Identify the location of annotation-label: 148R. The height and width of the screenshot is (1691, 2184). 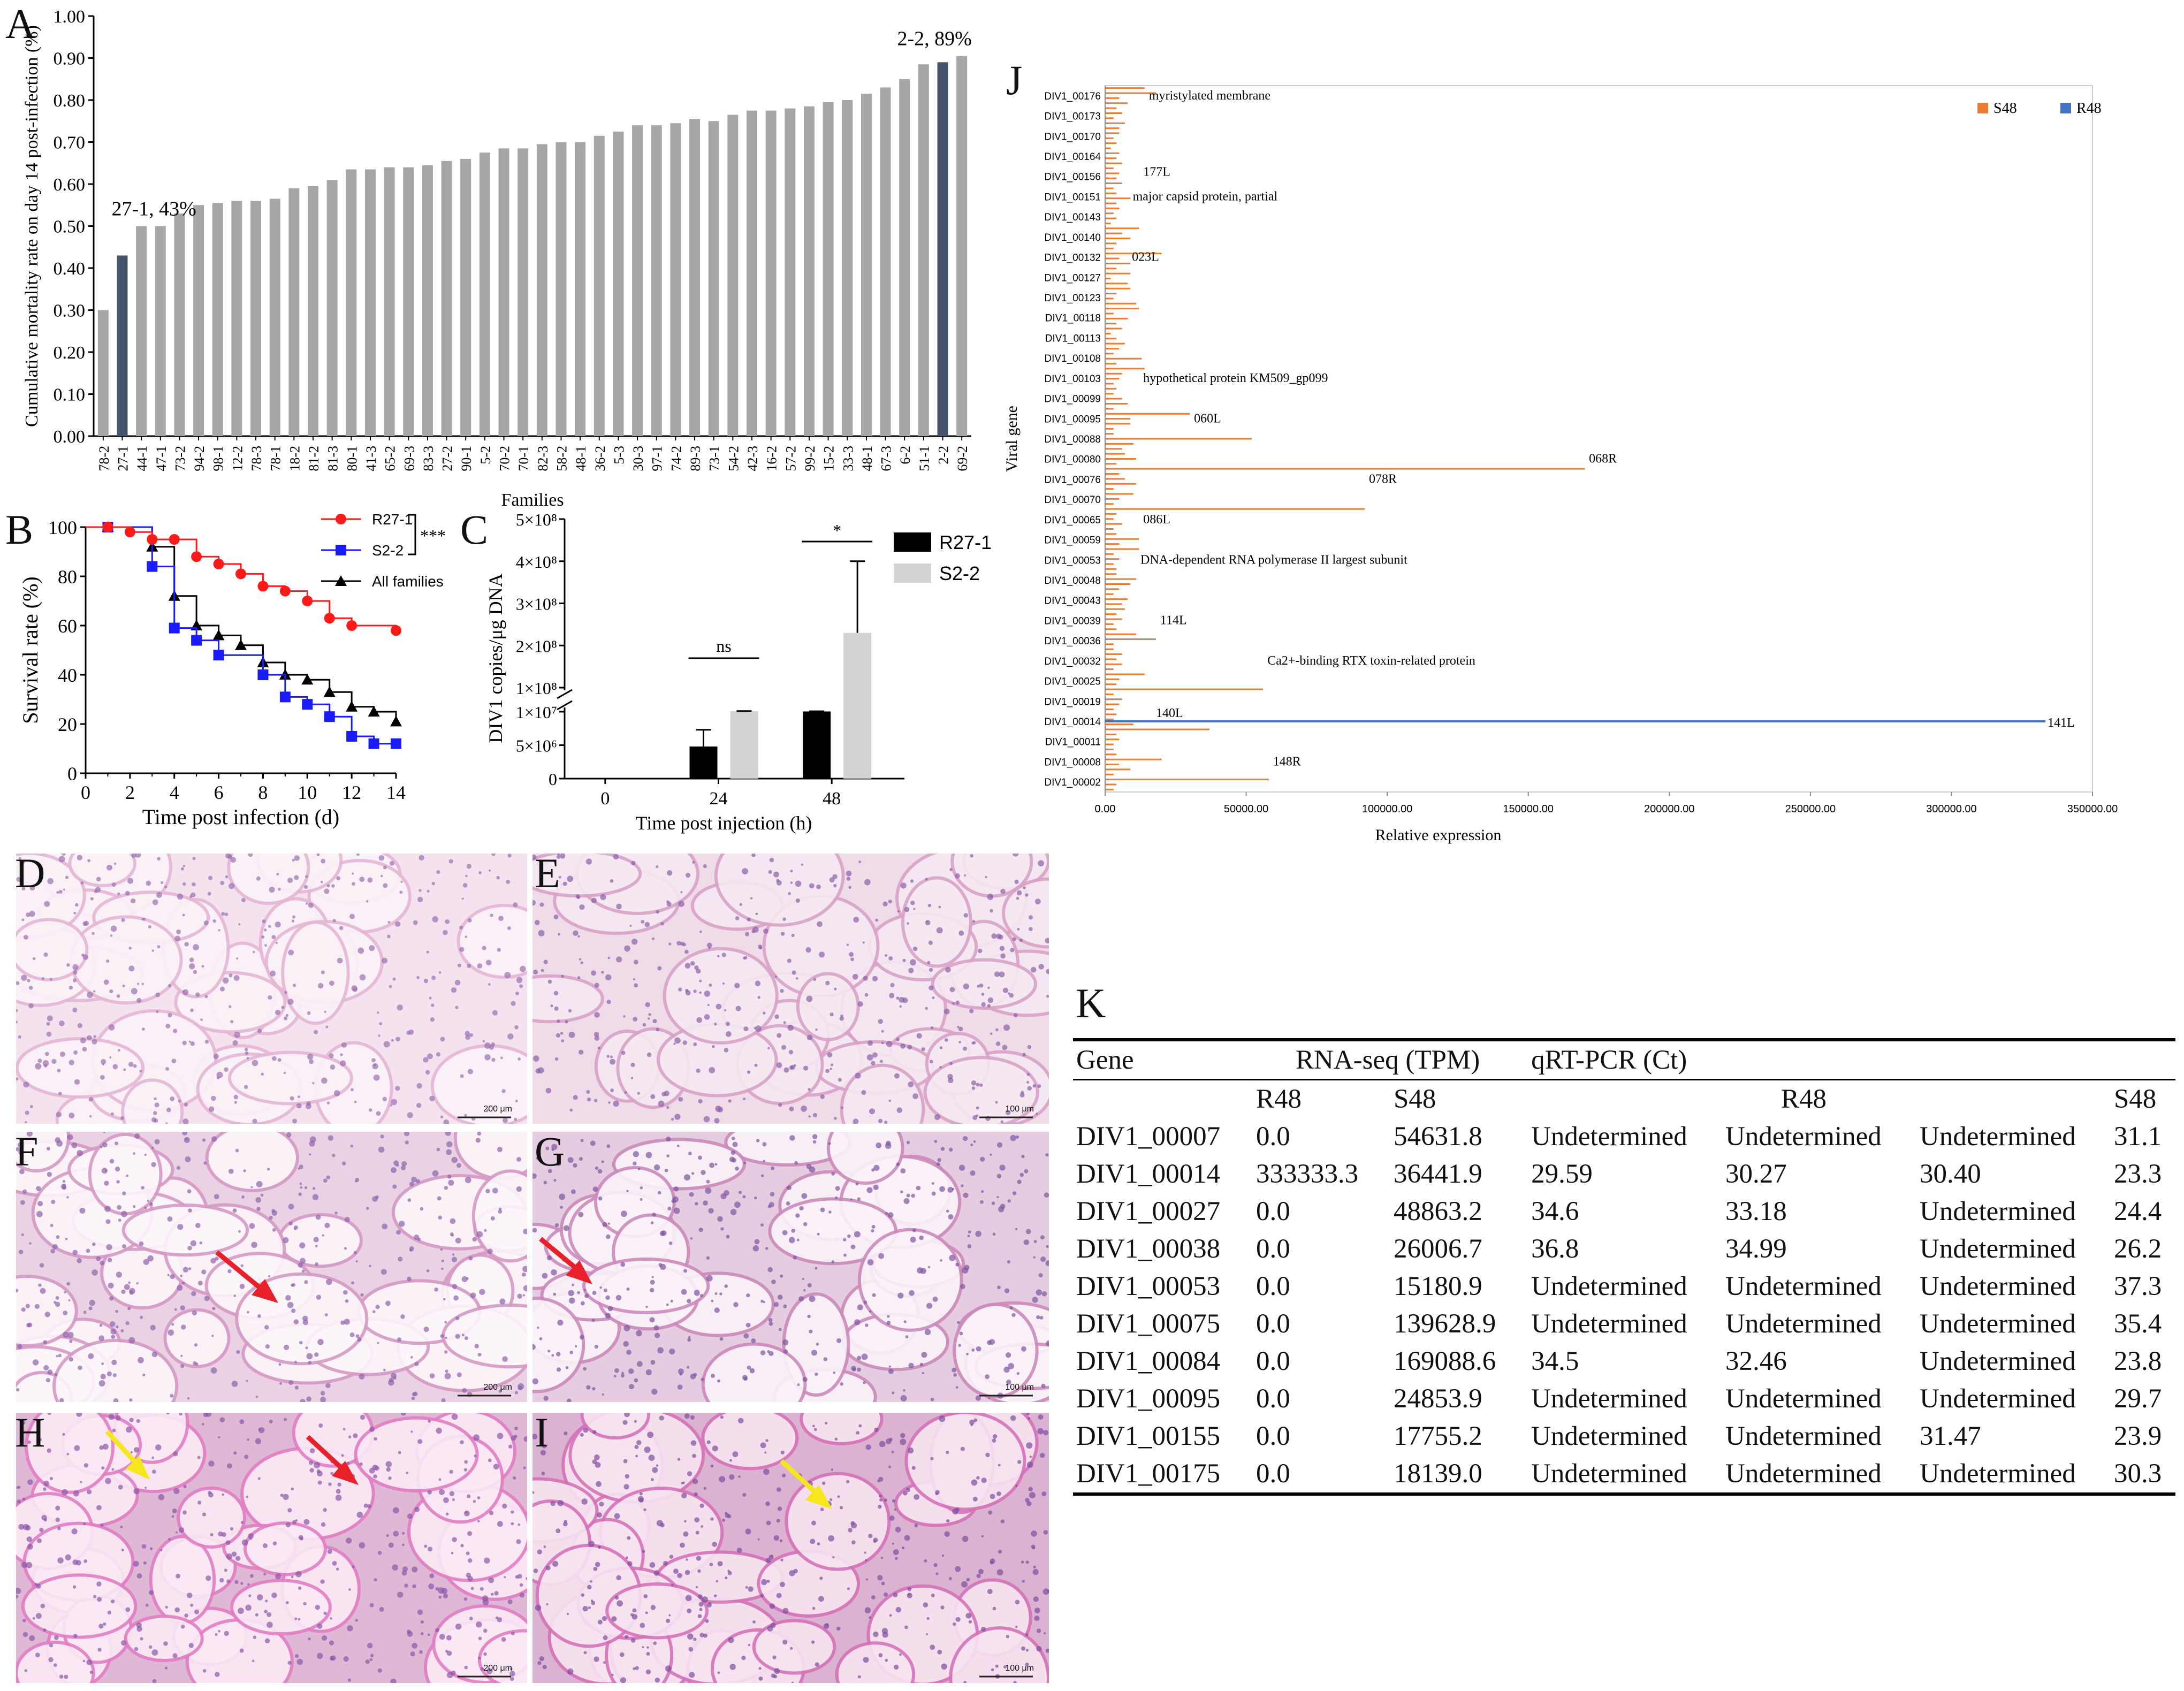
(1287, 761).